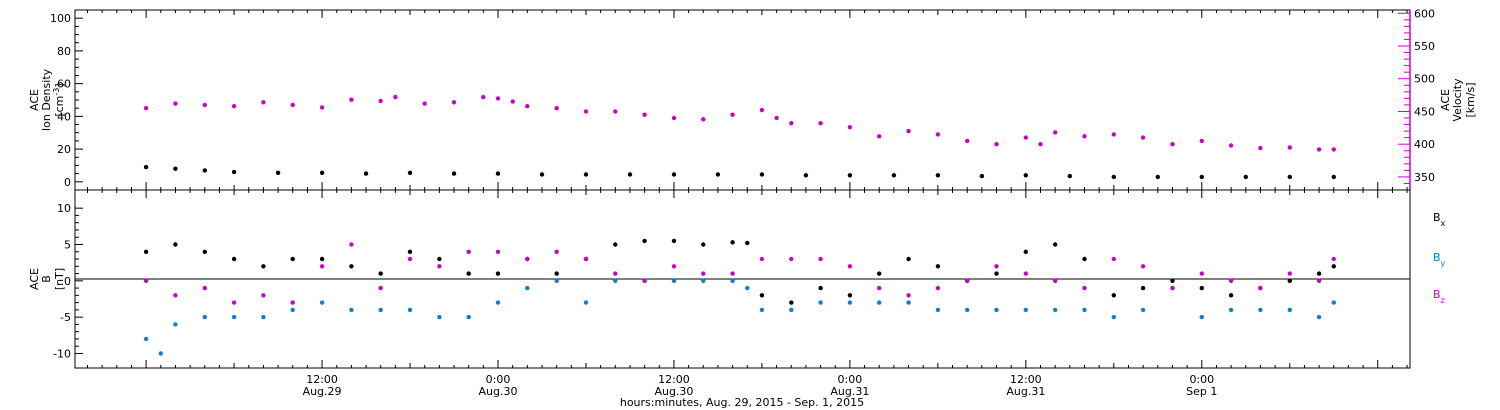  I want to click on field-tick-label: 0, so click(67, 281).